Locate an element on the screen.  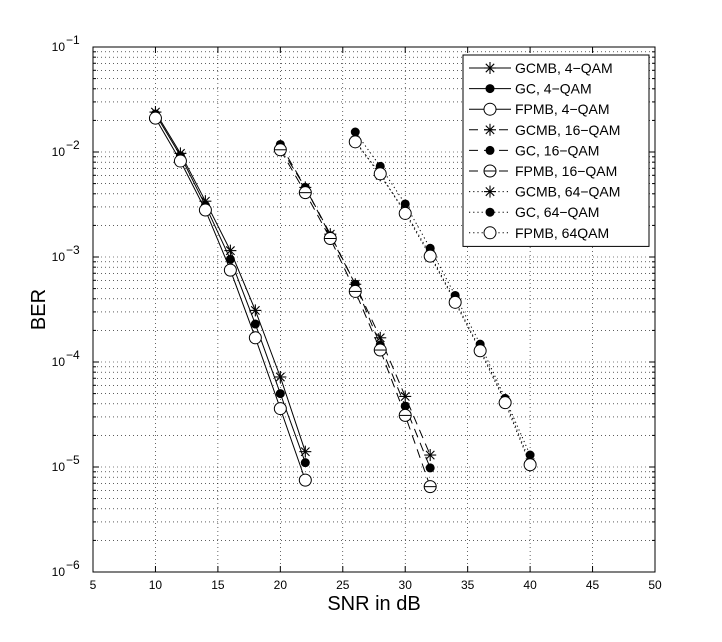
legend-item: GCMB, 16−QAM is located at coordinates (544, 130).